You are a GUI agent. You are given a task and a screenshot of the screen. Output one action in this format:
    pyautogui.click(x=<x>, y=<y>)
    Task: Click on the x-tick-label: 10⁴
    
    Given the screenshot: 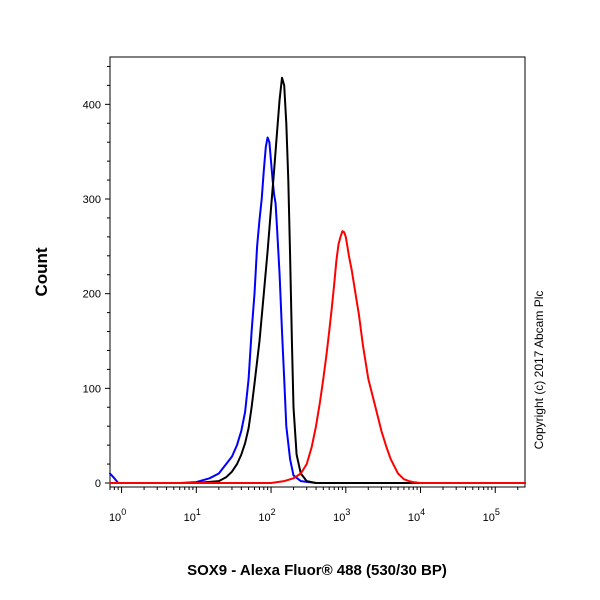 What is the action you would take?
    pyautogui.click(x=416, y=515)
    